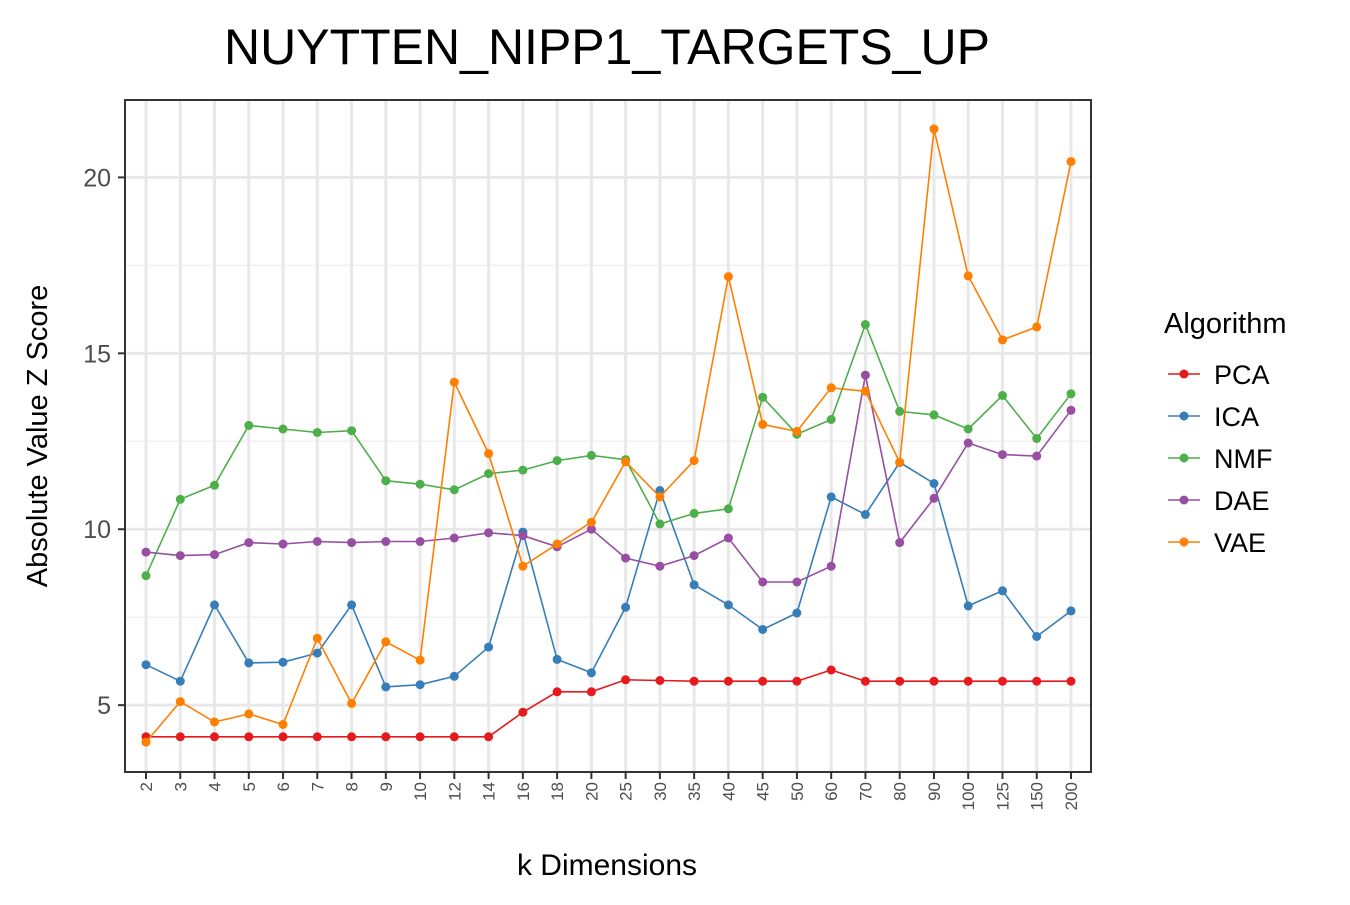 Image resolution: width=1350 pixels, height=905 pixels. Describe the element at coordinates (180, 786) in the screenshot. I see `x-tick-label: 3` at that location.